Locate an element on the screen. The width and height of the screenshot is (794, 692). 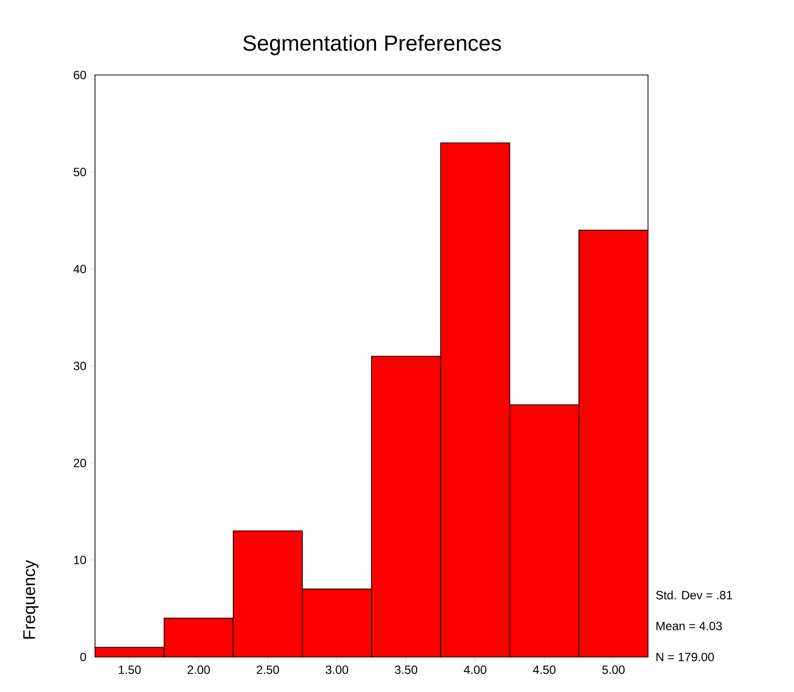
text: Std. Dev = .81 is located at coordinates (694, 595).